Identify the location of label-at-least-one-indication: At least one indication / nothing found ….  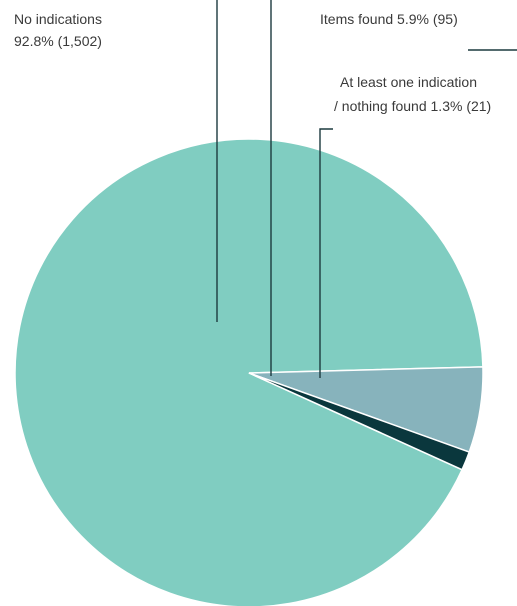
(412, 94).